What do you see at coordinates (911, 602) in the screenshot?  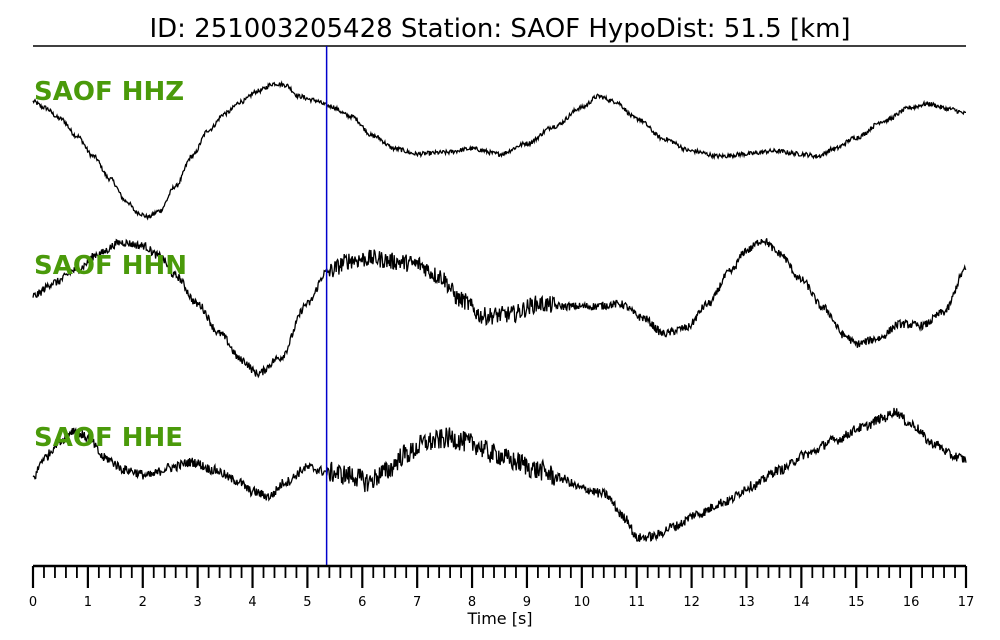 I see `x-tick-label: 16` at bounding box center [911, 602].